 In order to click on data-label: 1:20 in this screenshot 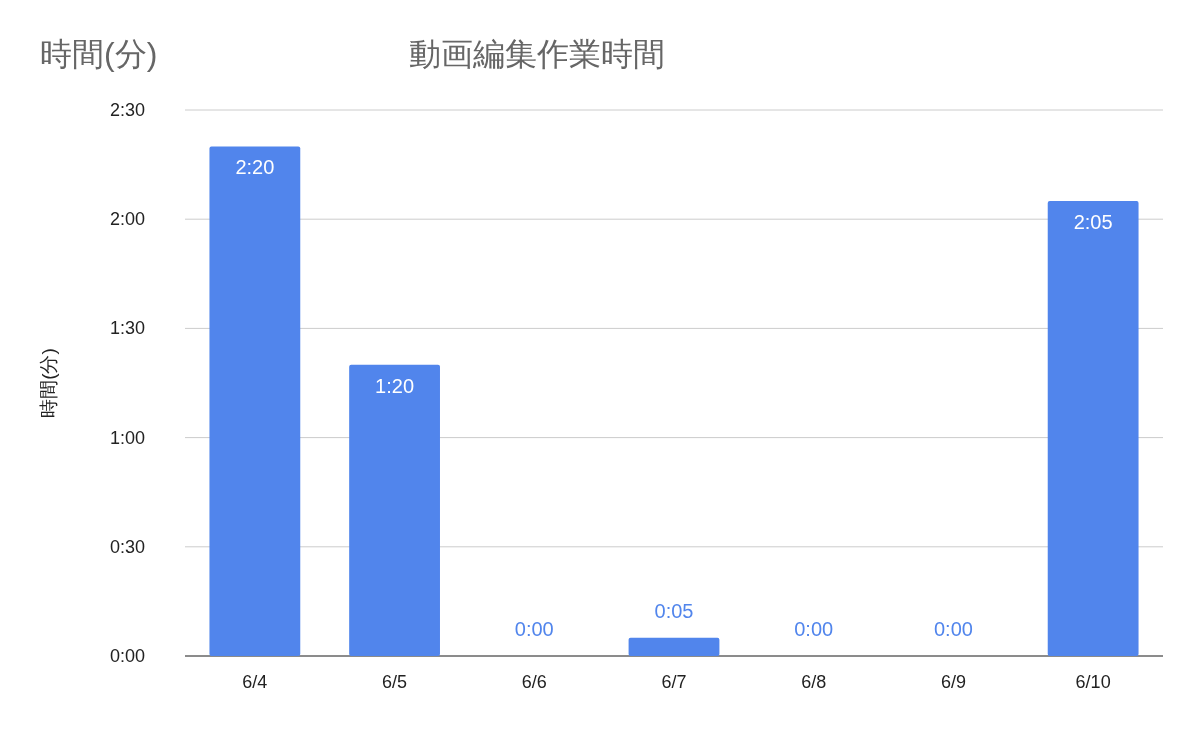, I will do `click(395, 385)`.